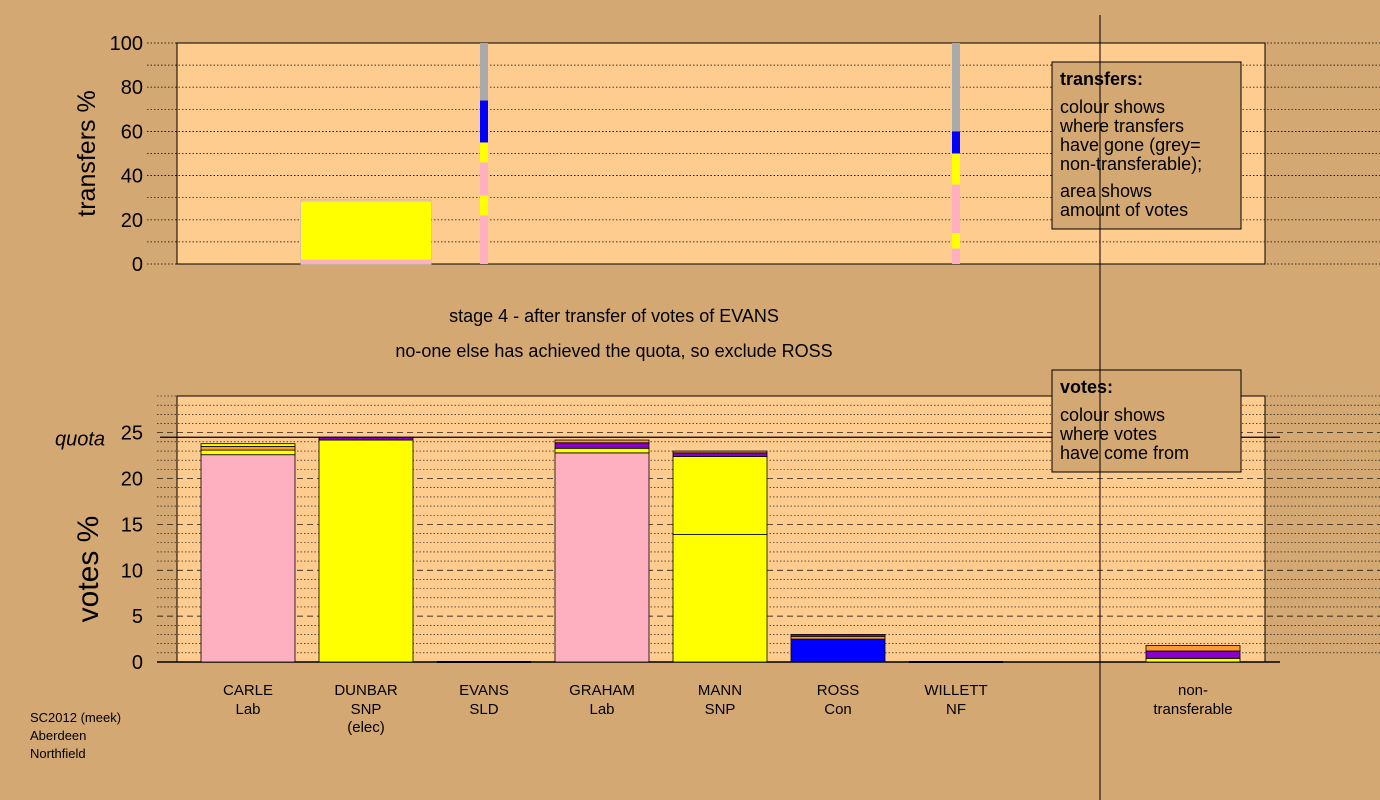 The image size is (1380, 800). Describe the element at coordinates (1124, 453) in the screenshot. I see `votes-legend-line: have come from` at that location.